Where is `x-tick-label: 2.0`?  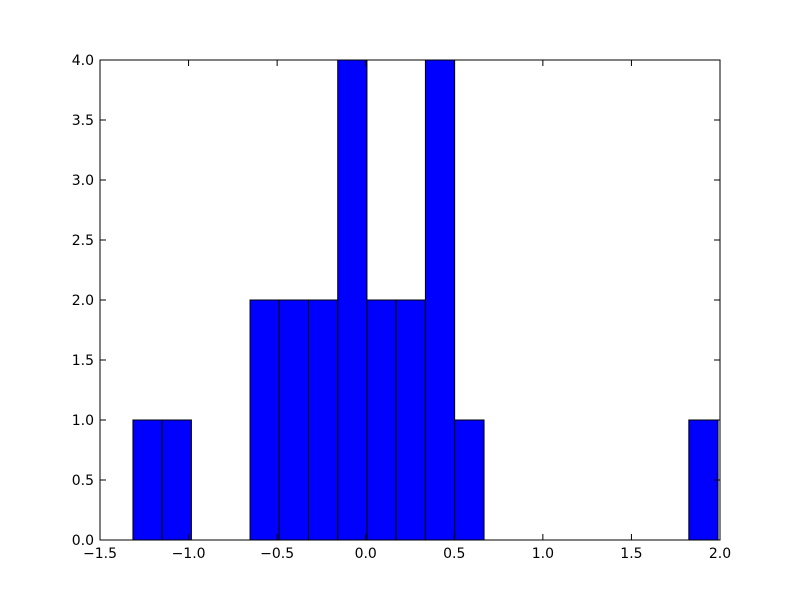
x-tick-label: 2.0 is located at coordinates (720, 554).